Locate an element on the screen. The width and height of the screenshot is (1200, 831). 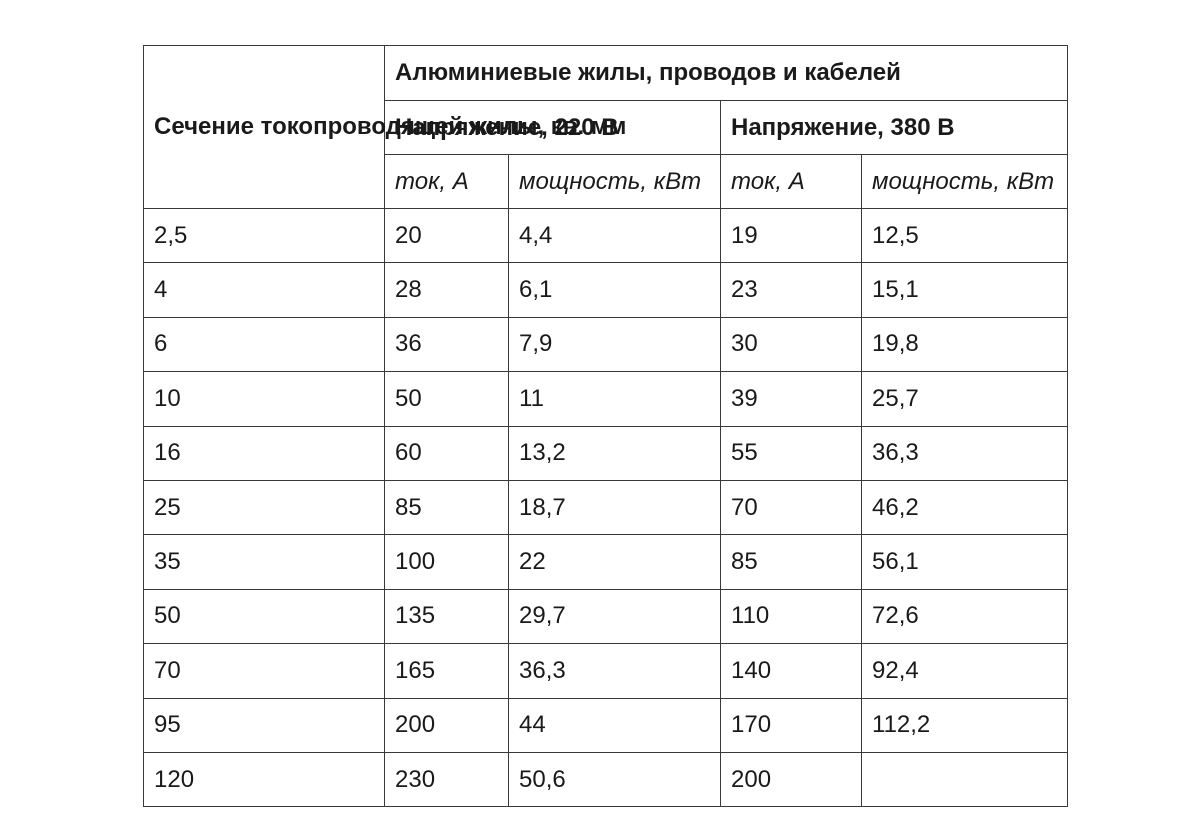
cross-section-cell: 6 is located at coordinates (264, 344).